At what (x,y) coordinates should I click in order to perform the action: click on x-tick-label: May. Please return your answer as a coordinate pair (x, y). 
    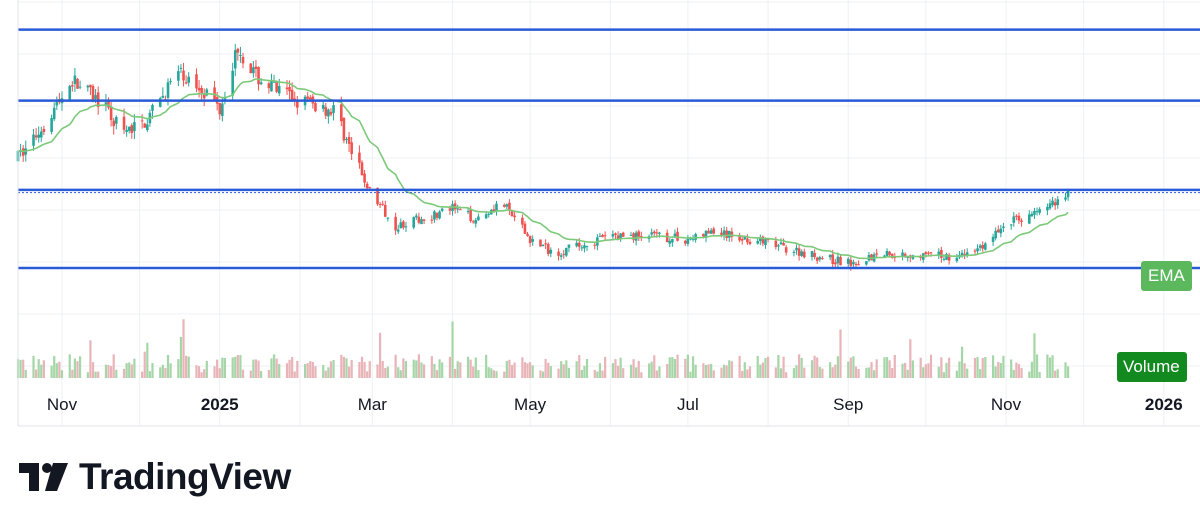
    Looking at the image, I should click on (530, 404).